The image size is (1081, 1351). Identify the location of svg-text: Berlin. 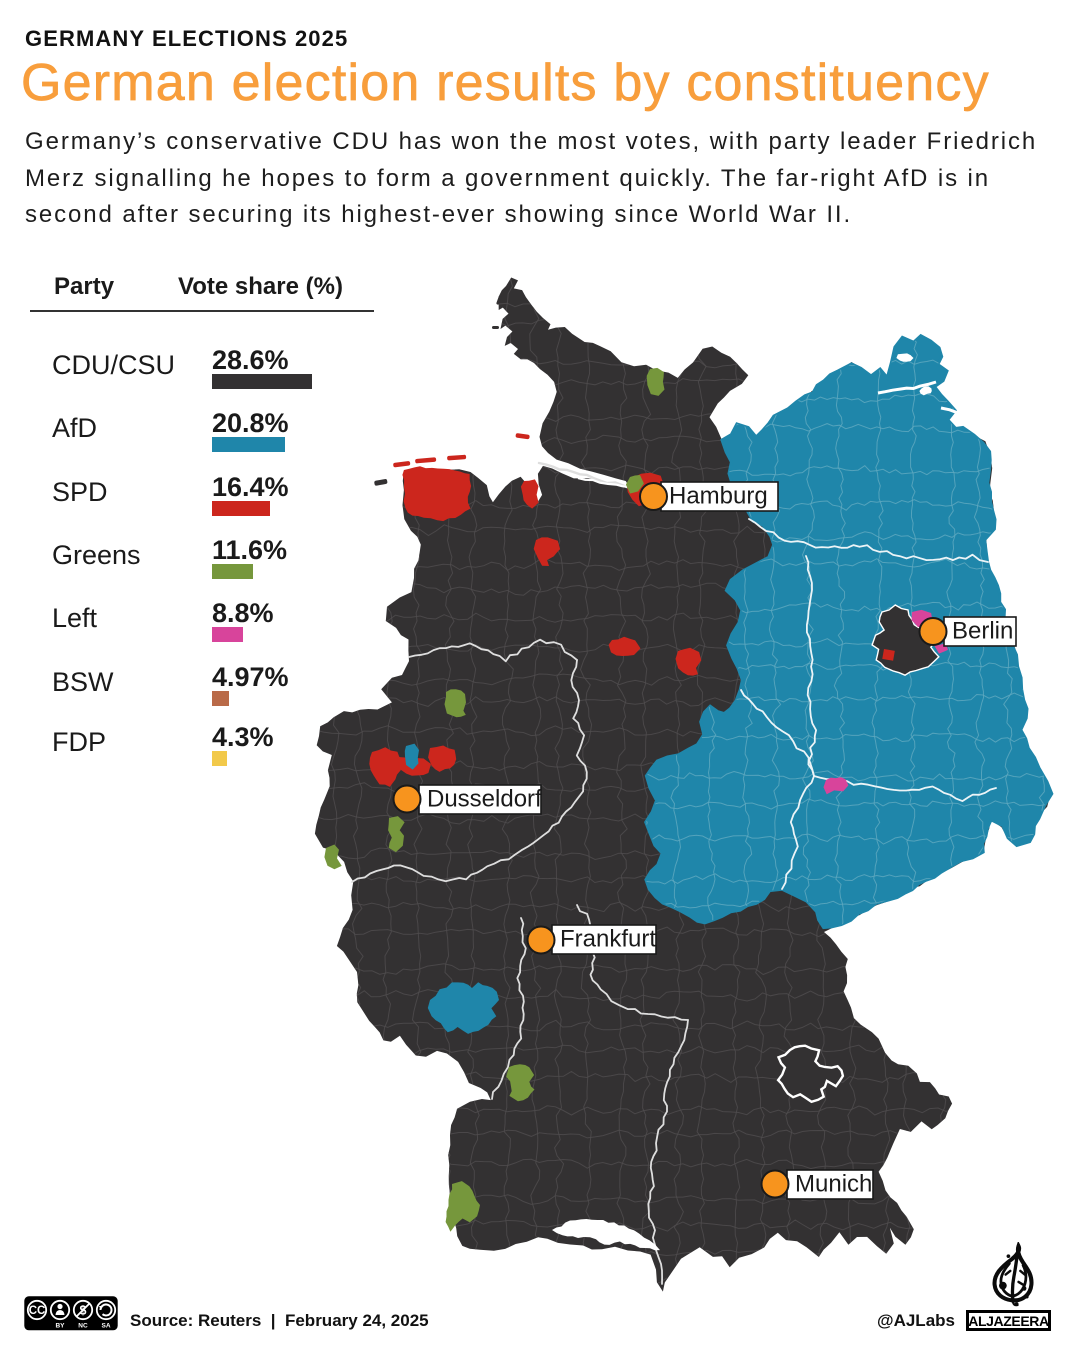
(982, 631).